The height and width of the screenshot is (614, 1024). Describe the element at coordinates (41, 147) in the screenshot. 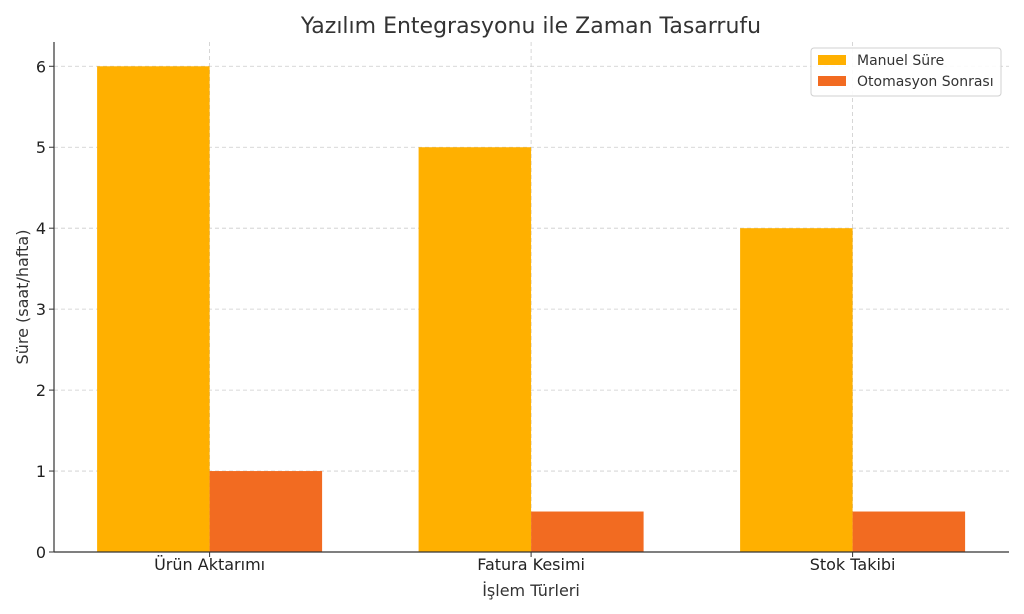

I see `y-tick-label: 5` at that location.